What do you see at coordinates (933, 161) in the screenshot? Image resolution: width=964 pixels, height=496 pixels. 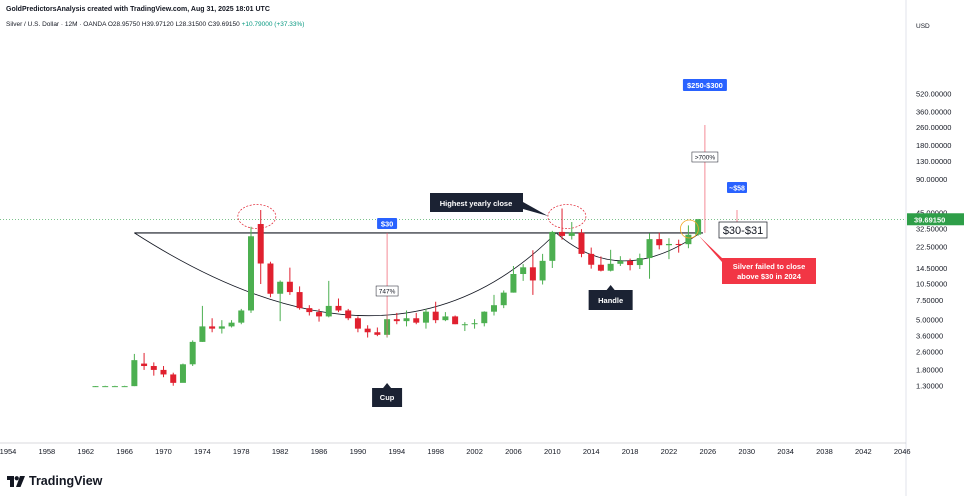 I see `price-tick-label: 130.00000` at bounding box center [933, 161].